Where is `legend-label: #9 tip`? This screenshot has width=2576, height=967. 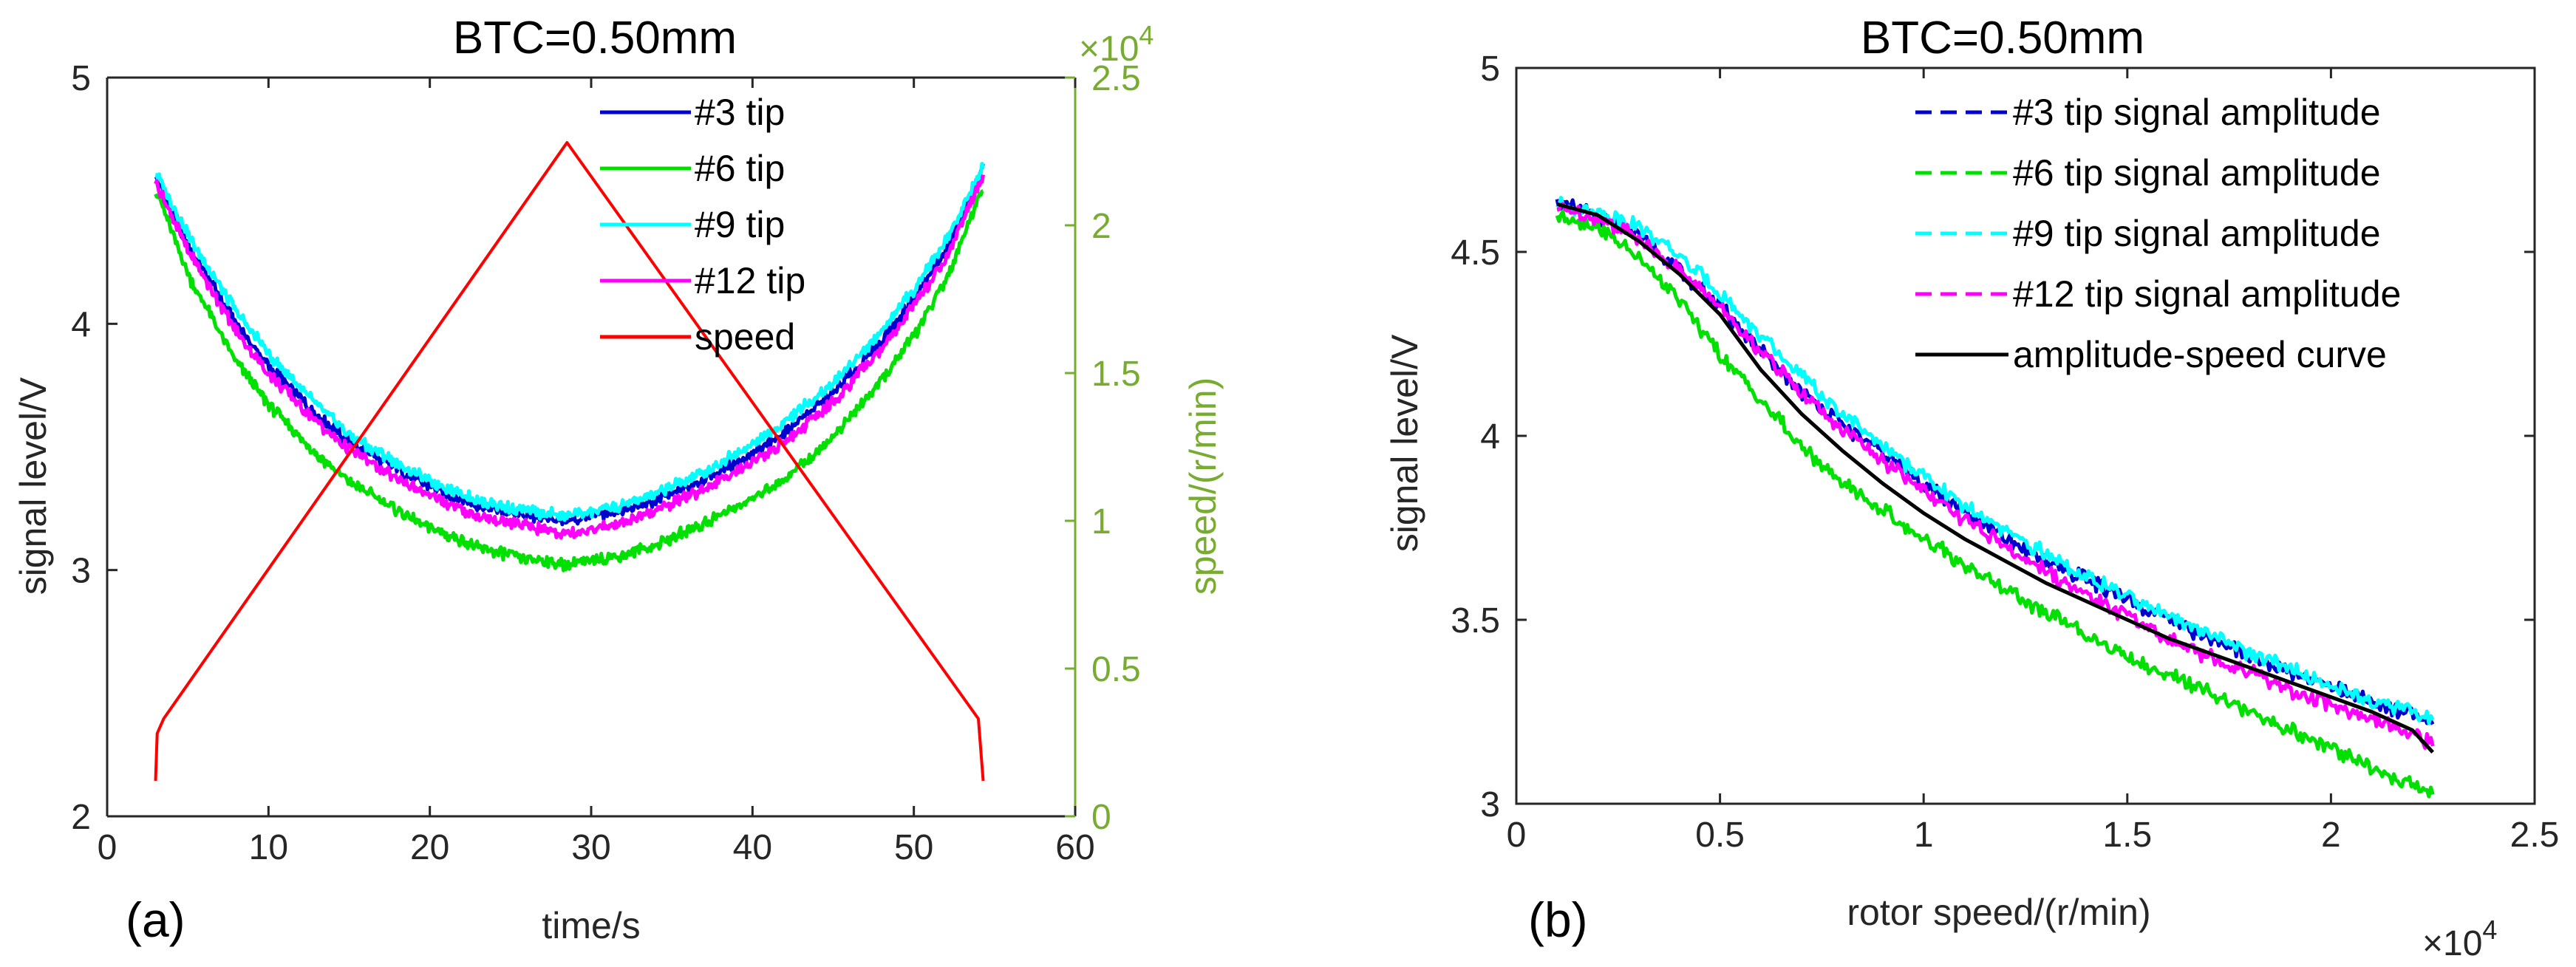
legend-label: #9 tip is located at coordinates (740, 225).